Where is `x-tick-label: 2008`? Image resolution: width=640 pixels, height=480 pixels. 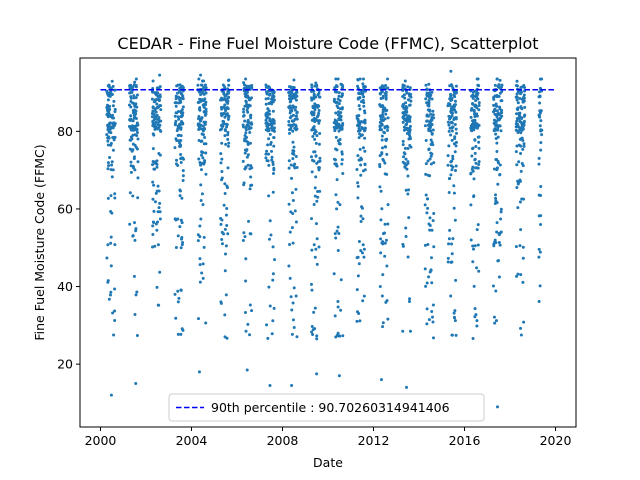
x-tick-label: 2008 is located at coordinates (283, 440).